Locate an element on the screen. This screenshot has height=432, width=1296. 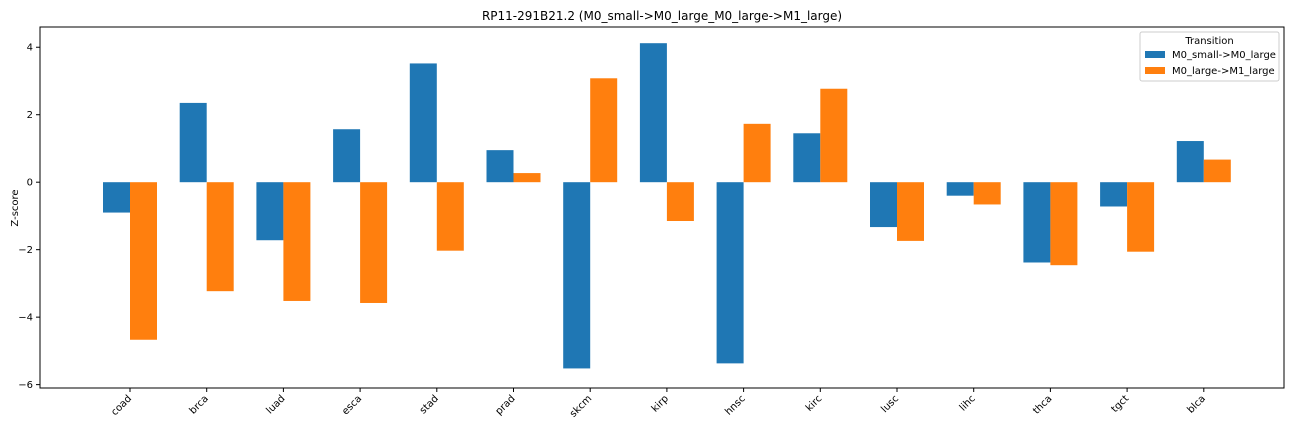
legend-label-1: M0_small->M0_large is located at coordinates (1224, 55).